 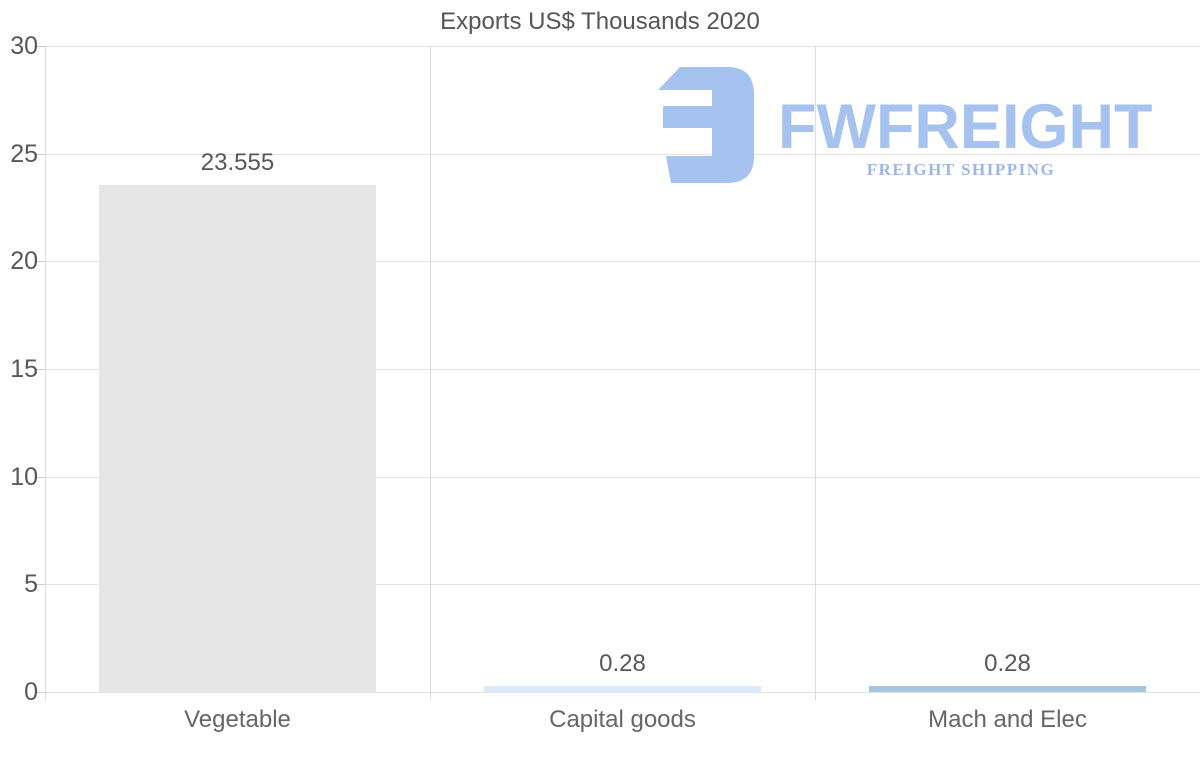 I want to click on fwfreight-watermark: FWFREIGHT FREIGHT SHIPPING, so click(x=901, y=127).